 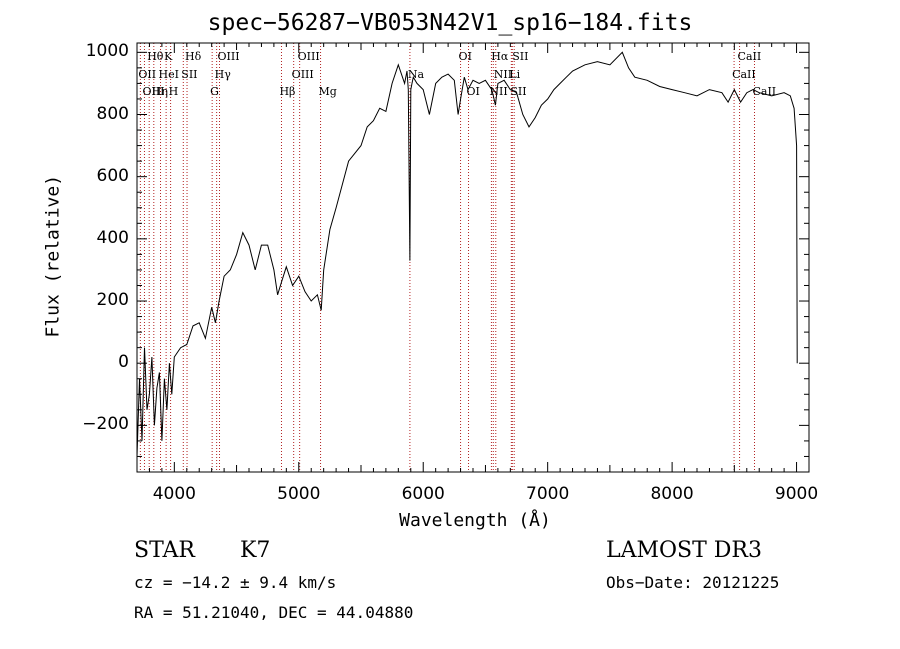 I want to click on y-tick-label: 1000, so click(x=107, y=51).